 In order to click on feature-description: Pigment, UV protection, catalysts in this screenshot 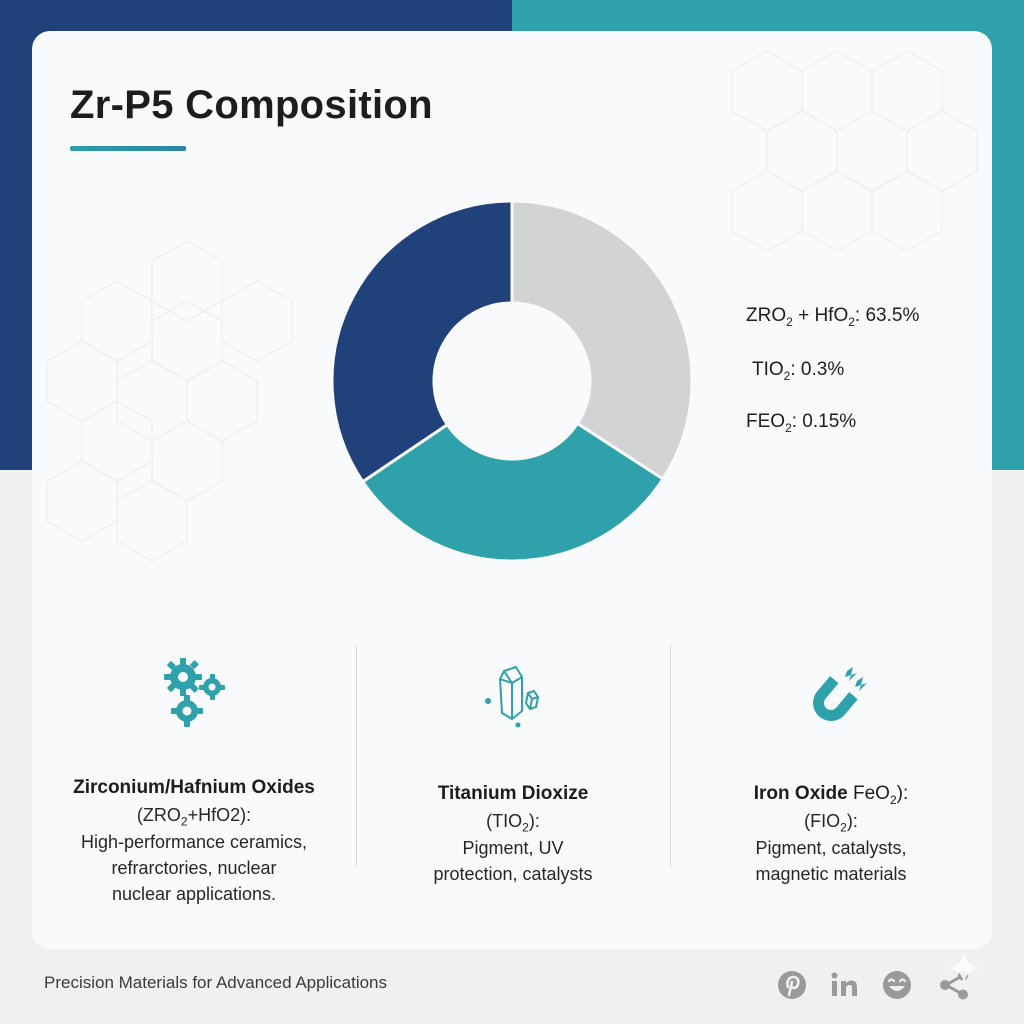, I will do `click(513, 861)`.